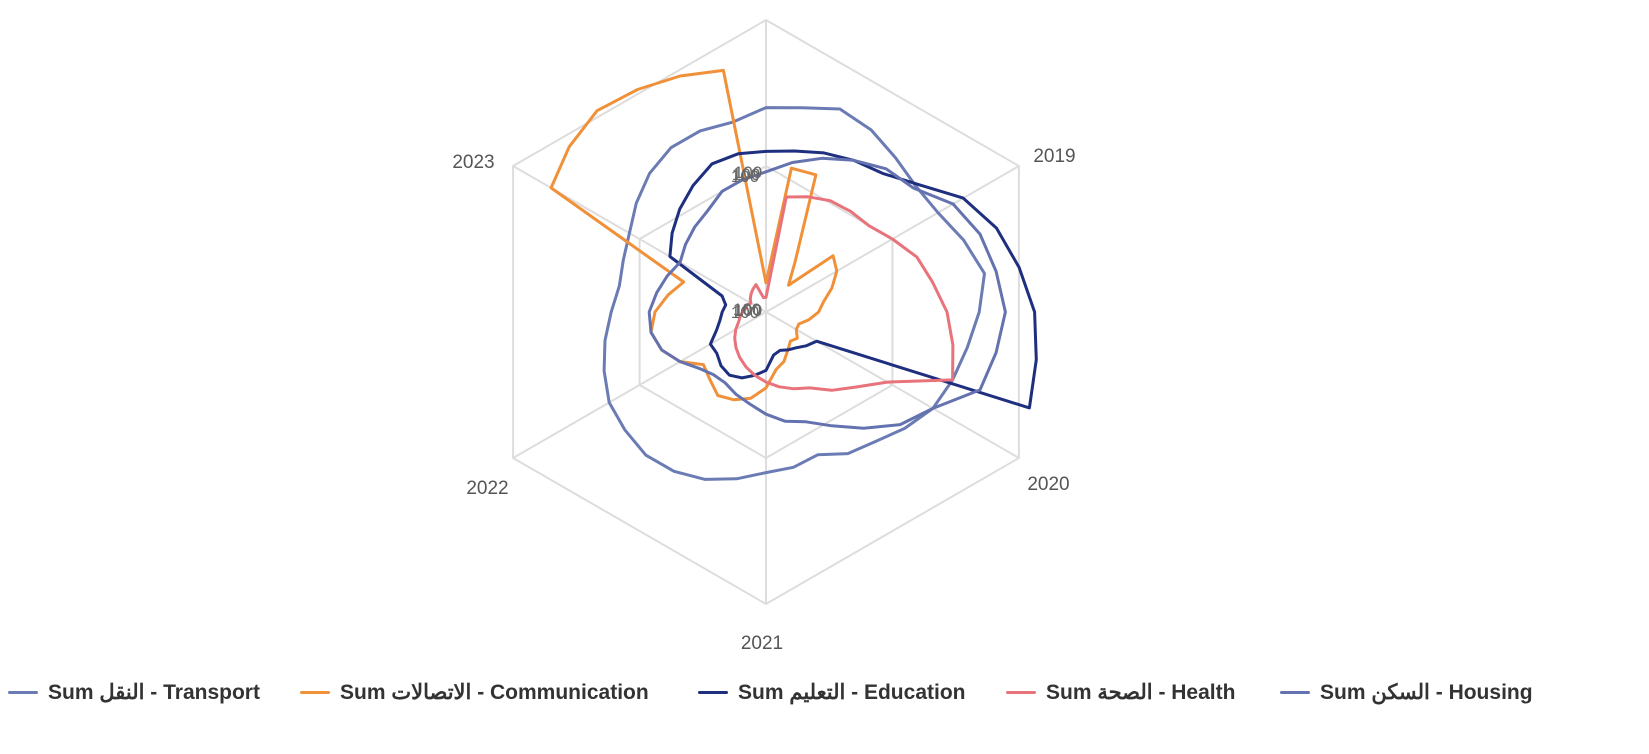  Describe the element at coordinates (473, 162) in the screenshot. I see `axis-label-2023: 2023` at that location.